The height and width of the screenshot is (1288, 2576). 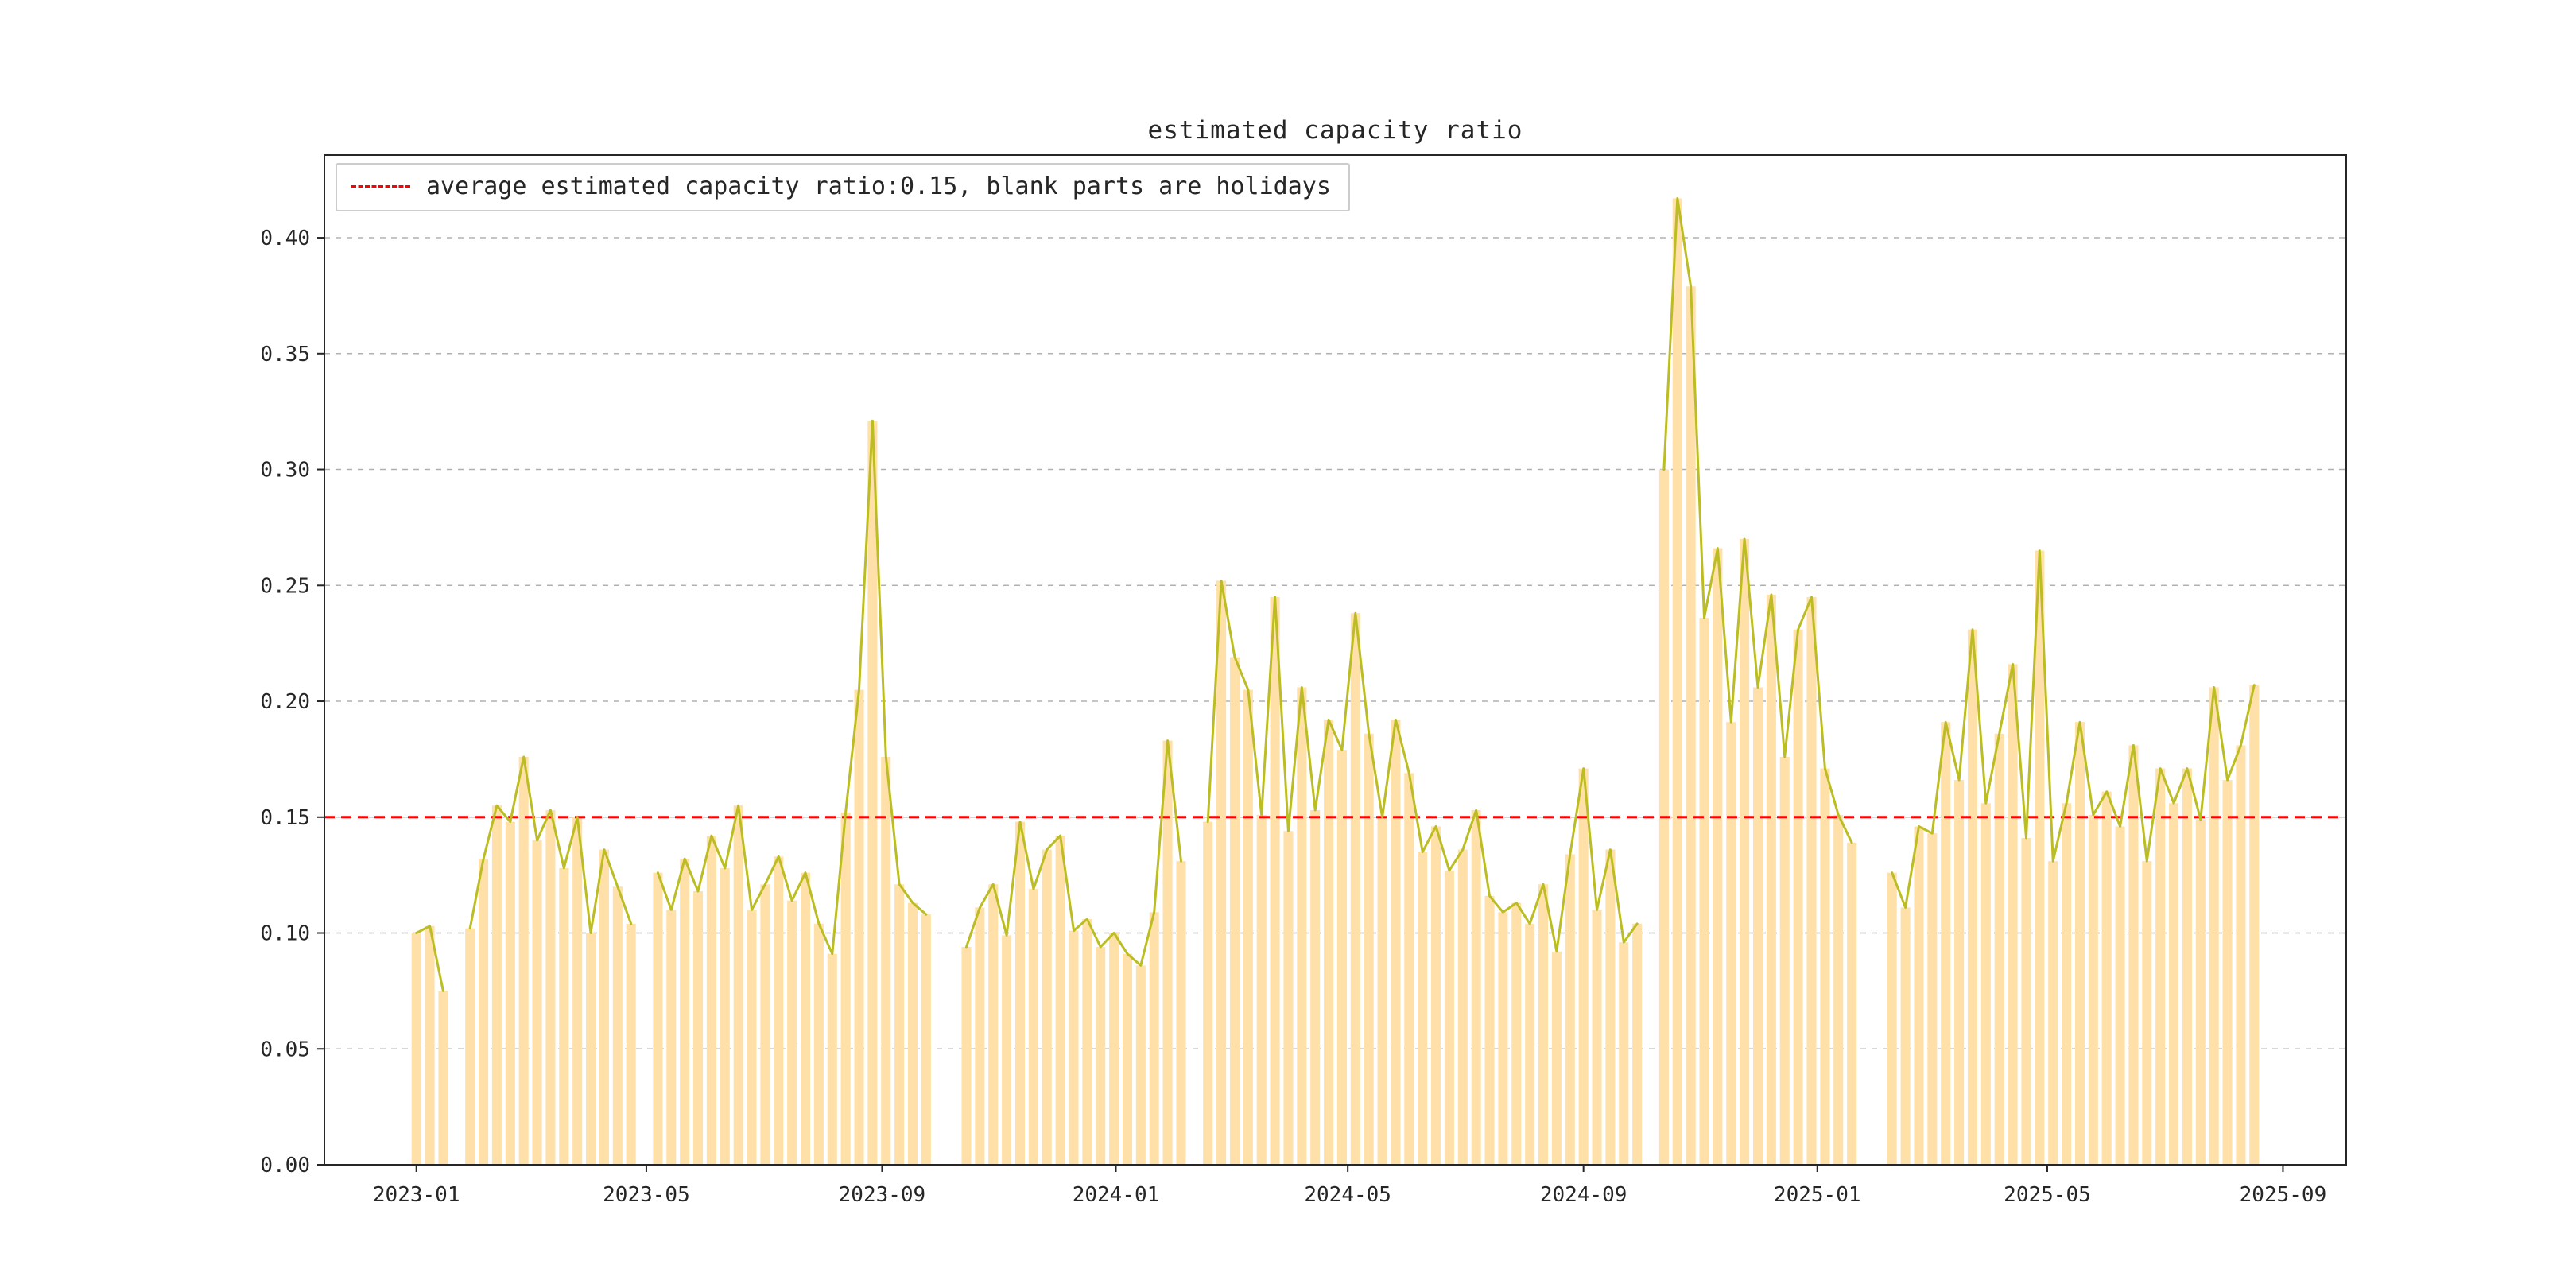 I want to click on y-tick-label: 0.40, so click(x=285, y=239).